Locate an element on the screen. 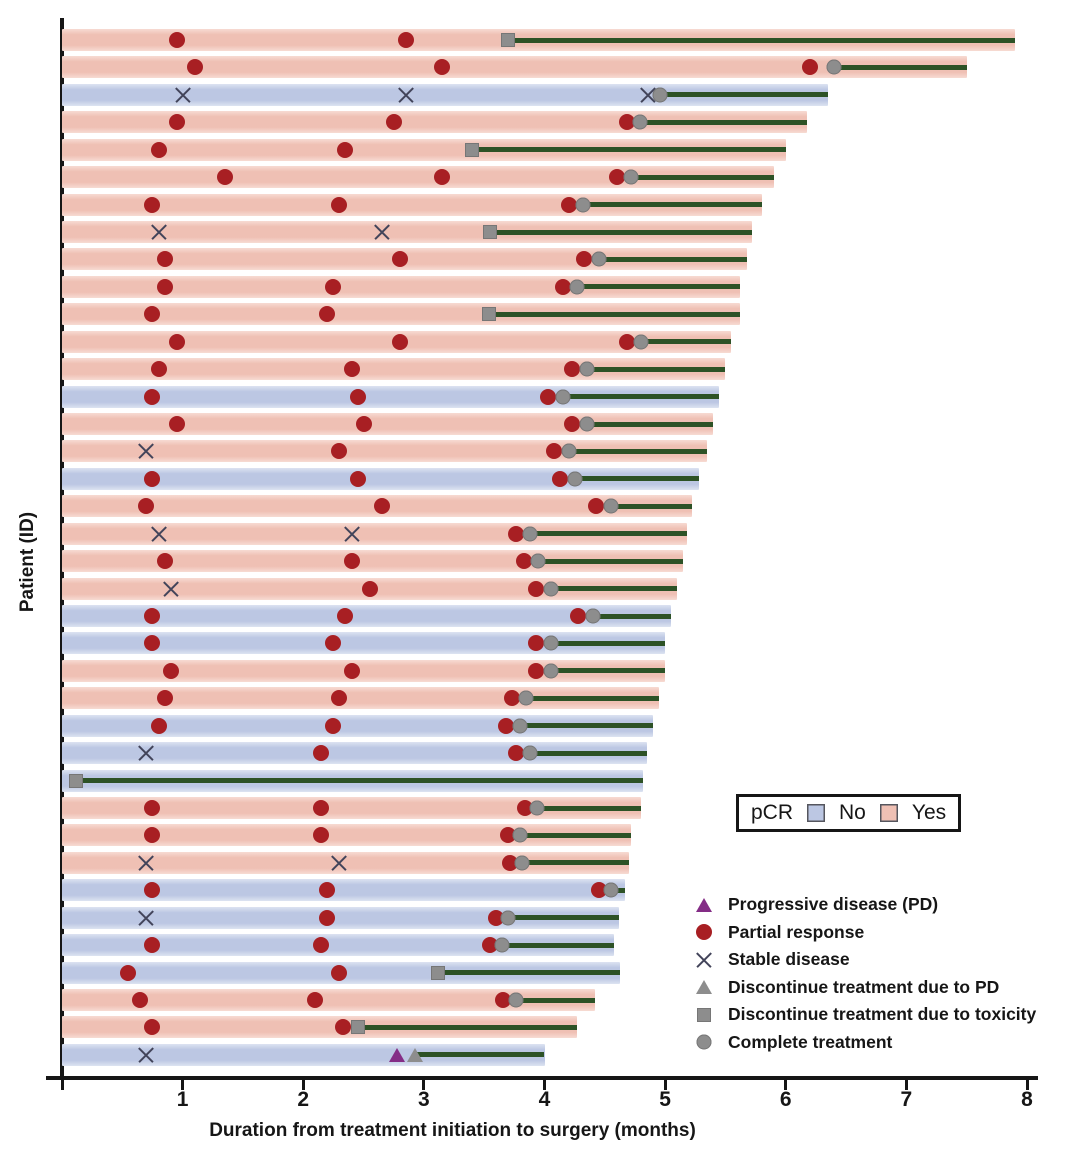 The width and height of the screenshot is (1080, 1157). pcr-no-label: No is located at coordinates (852, 812).